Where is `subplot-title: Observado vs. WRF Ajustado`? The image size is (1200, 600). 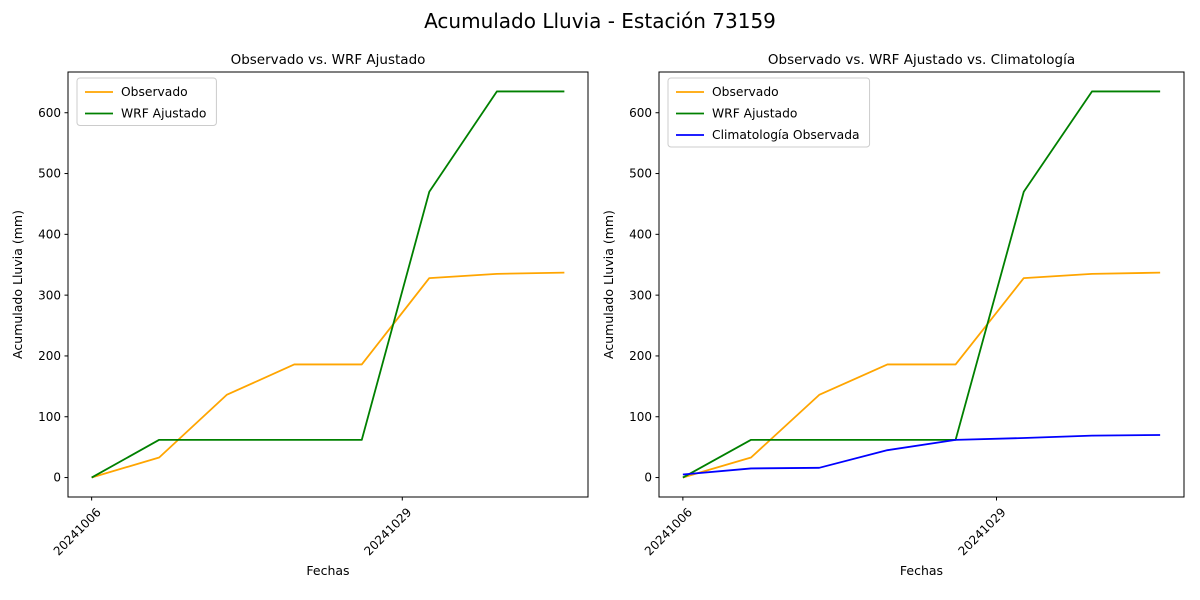
subplot-title: Observado vs. WRF Ajustado is located at coordinates (328, 60).